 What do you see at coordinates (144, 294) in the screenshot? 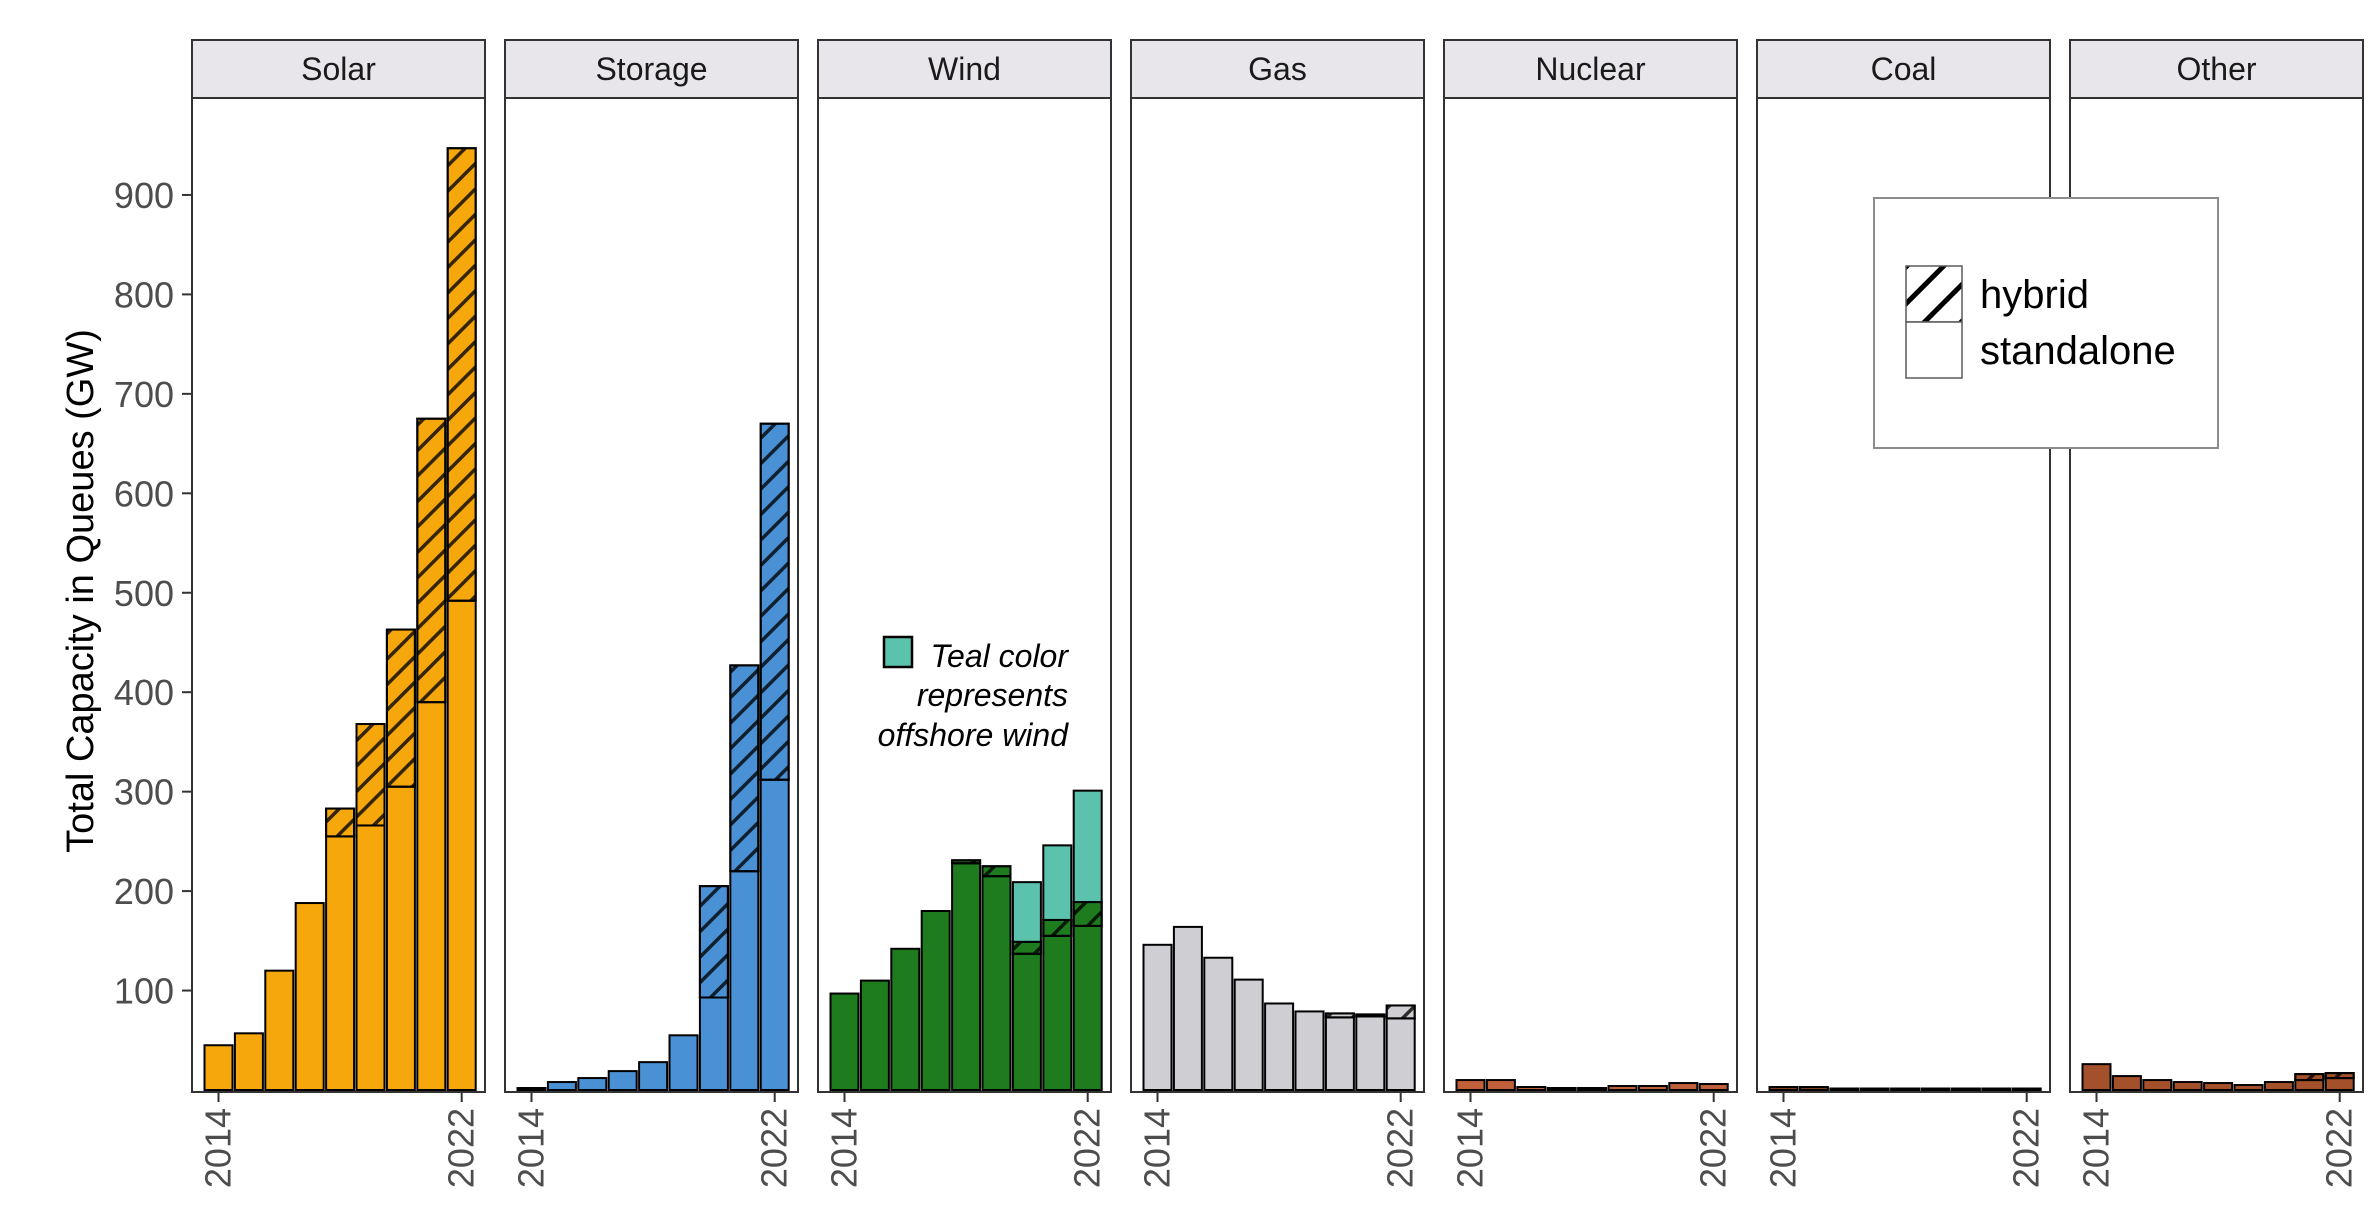
I see `y-tick-label: 800` at bounding box center [144, 294].